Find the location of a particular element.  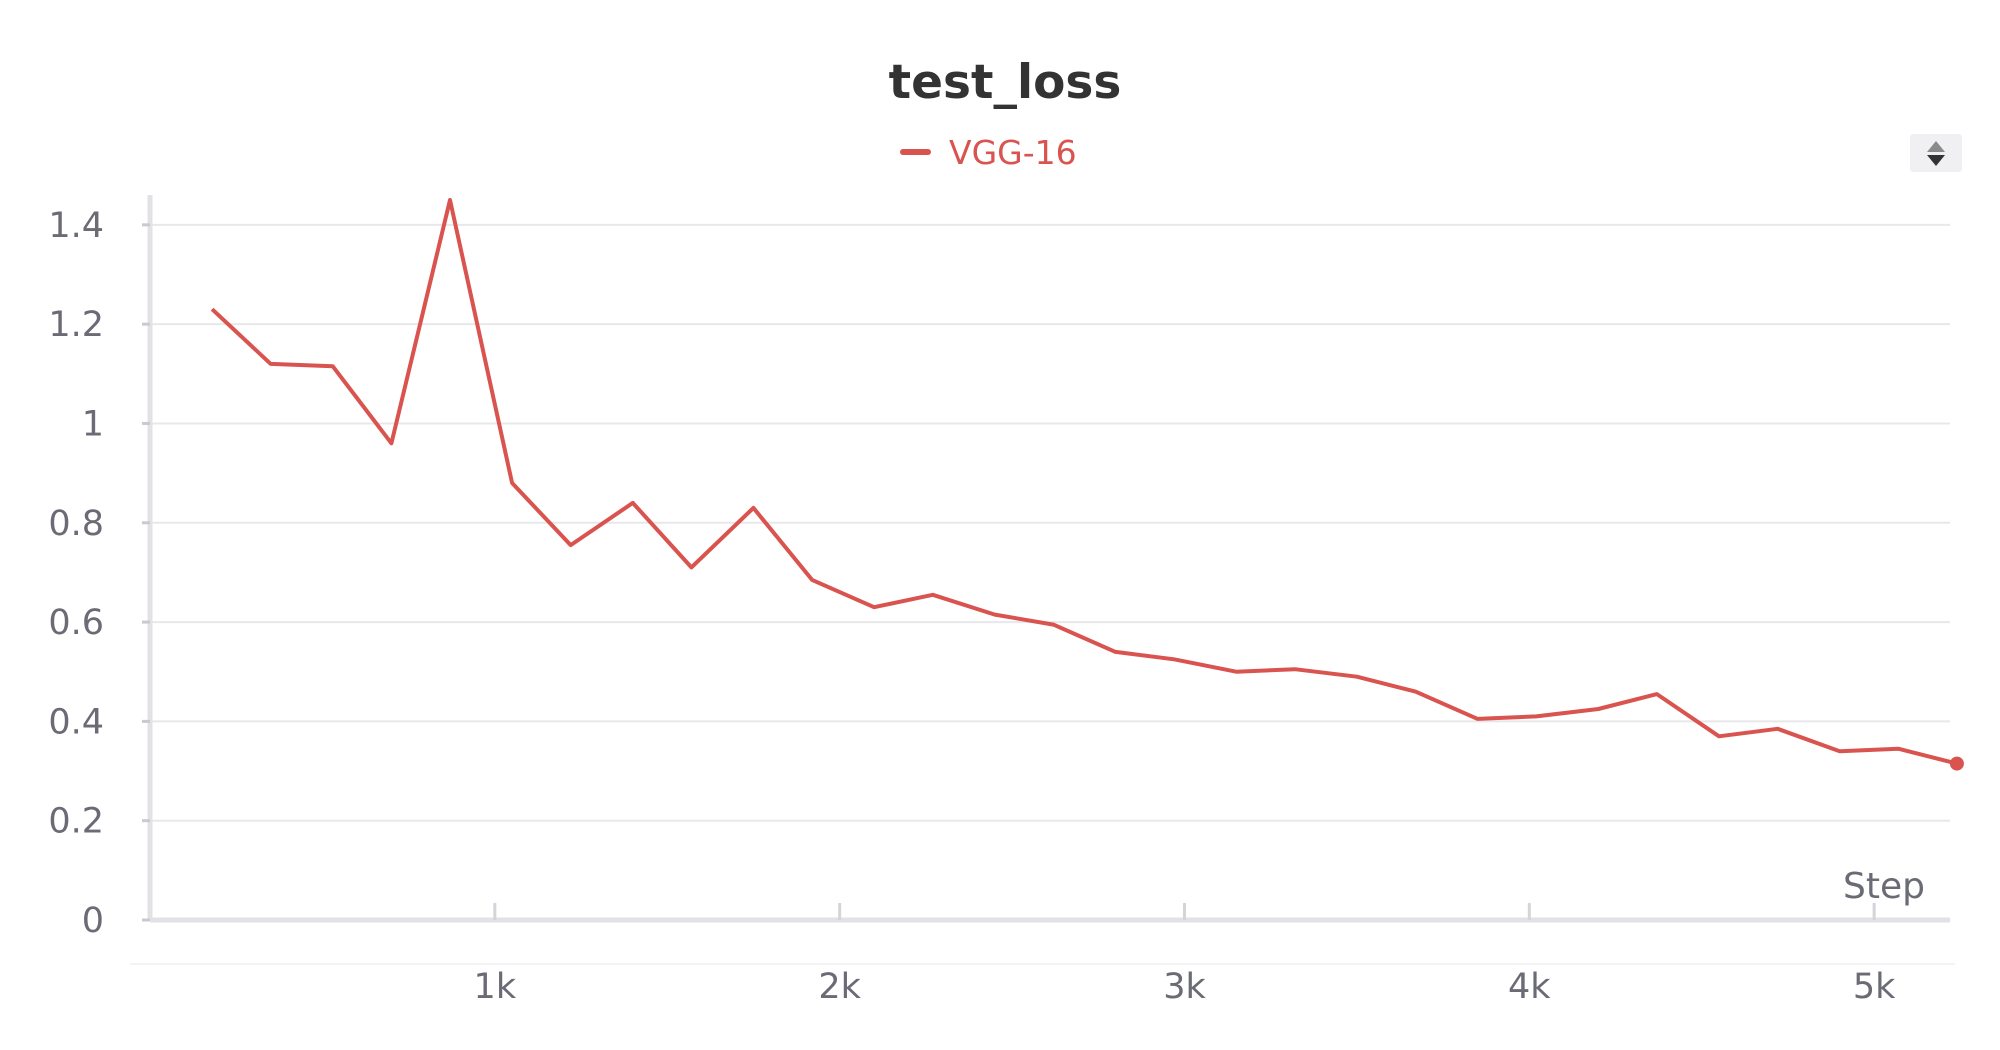

x-tick-label: 1k is located at coordinates (495, 987).